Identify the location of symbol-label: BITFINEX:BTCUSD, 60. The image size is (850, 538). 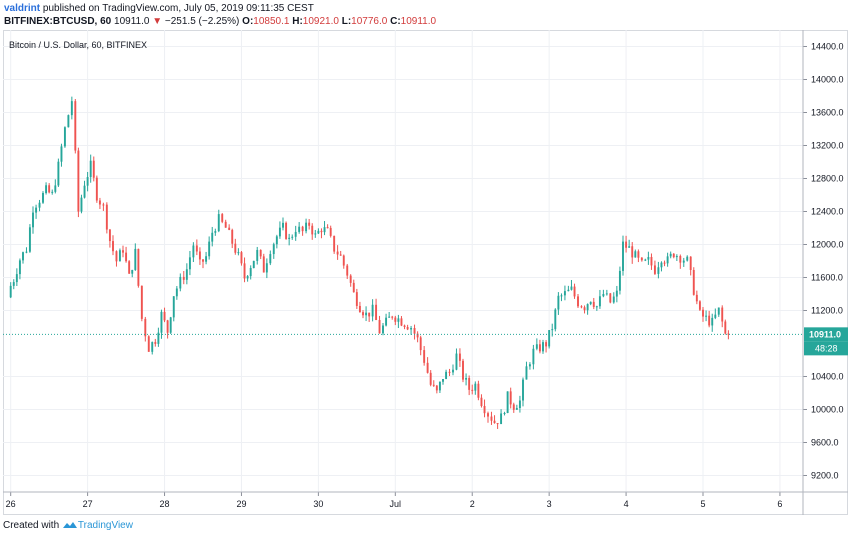
(58, 21).